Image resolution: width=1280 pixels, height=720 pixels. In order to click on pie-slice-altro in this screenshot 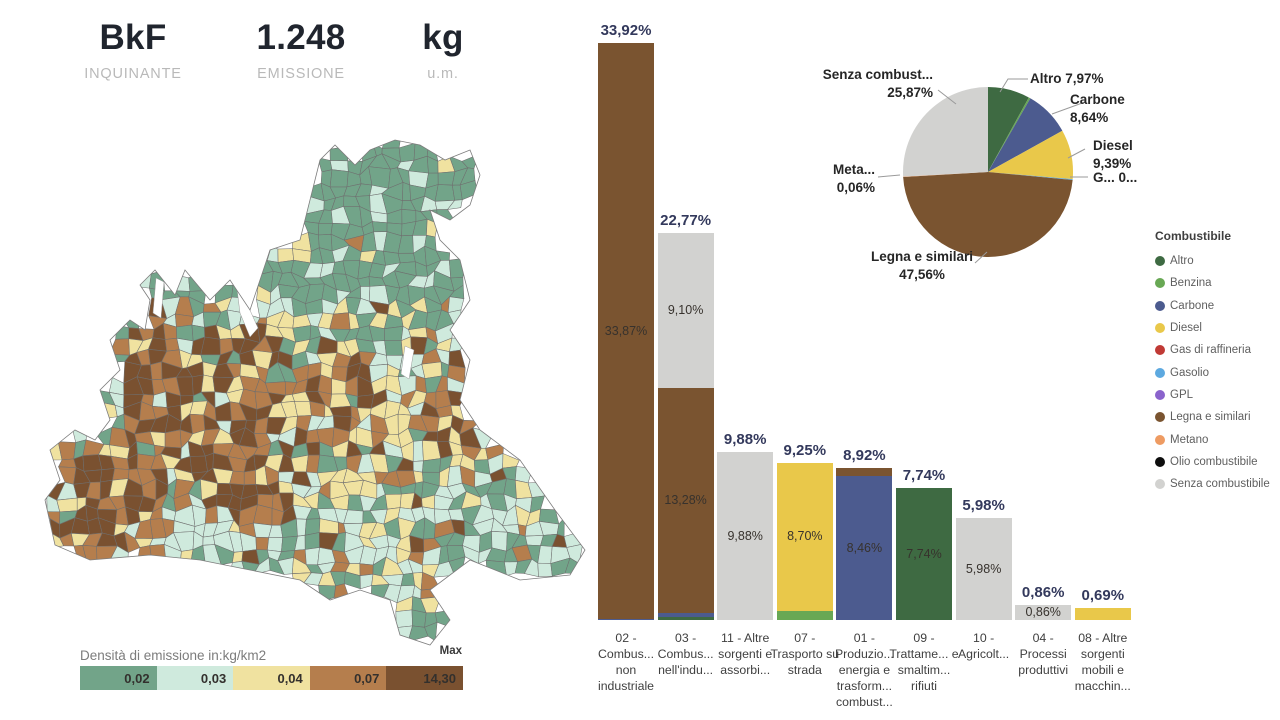, I will do `click(1008, 129)`.